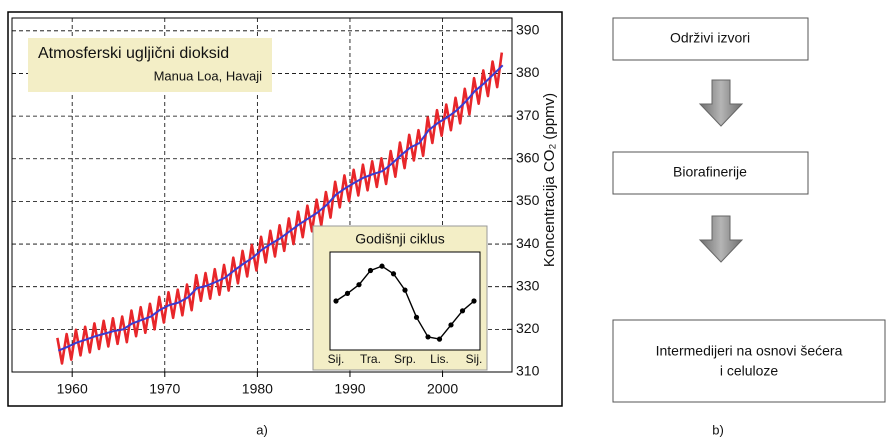 Image resolution: width=888 pixels, height=439 pixels. What do you see at coordinates (150, 65) in the screenshot?
I see `title-box` at bounding box center [150, 65].